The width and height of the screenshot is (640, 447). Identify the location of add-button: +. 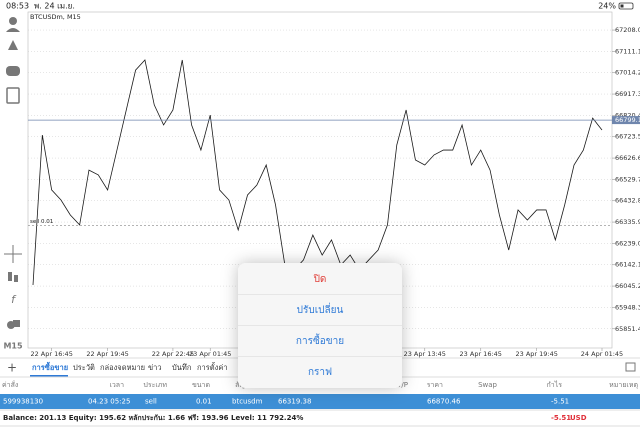
(12, 368).